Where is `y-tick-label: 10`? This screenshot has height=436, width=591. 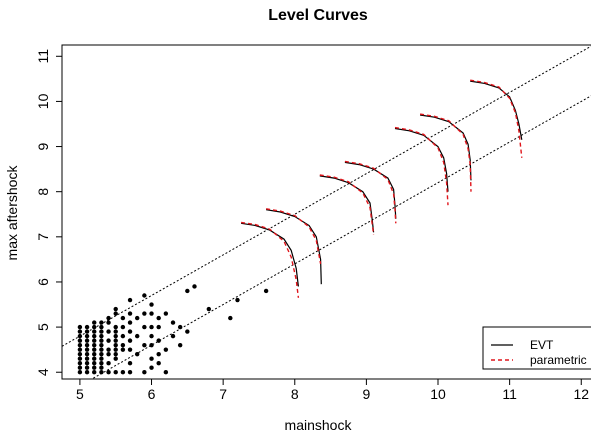 y-tick-label: 10 is located at coordinates (43, 101).